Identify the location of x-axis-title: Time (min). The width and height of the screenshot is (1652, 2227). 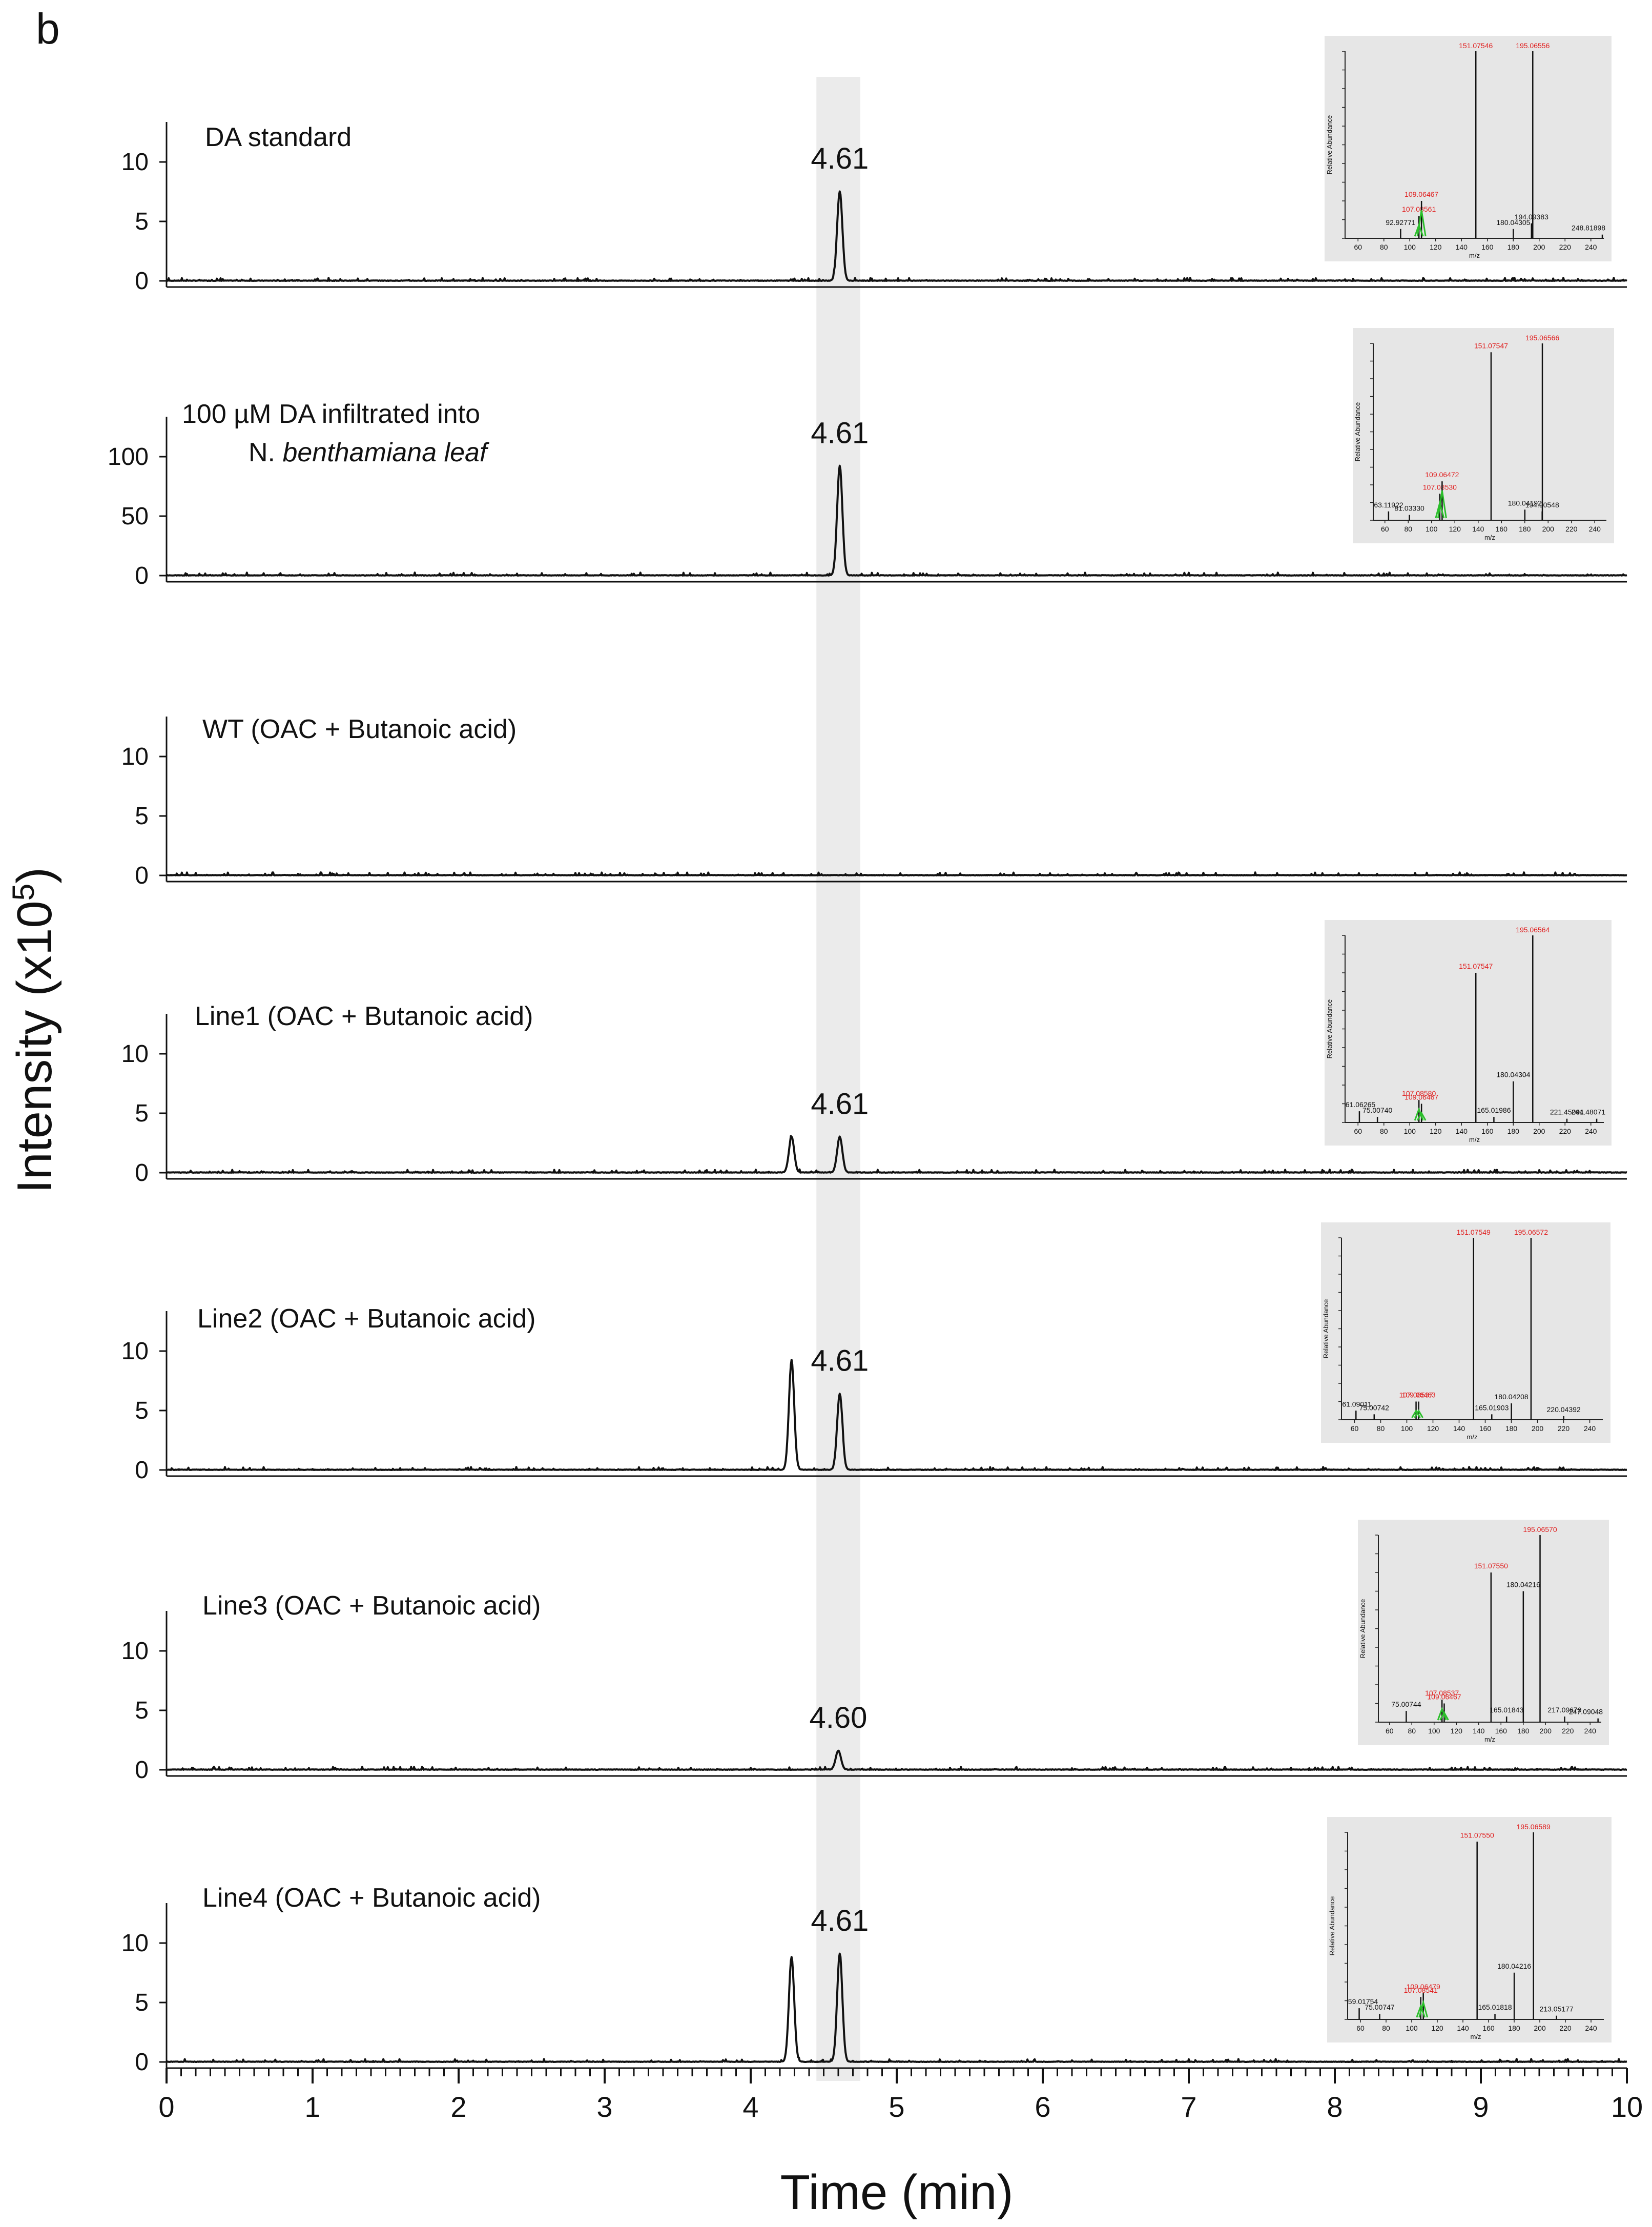
(896, 2192).